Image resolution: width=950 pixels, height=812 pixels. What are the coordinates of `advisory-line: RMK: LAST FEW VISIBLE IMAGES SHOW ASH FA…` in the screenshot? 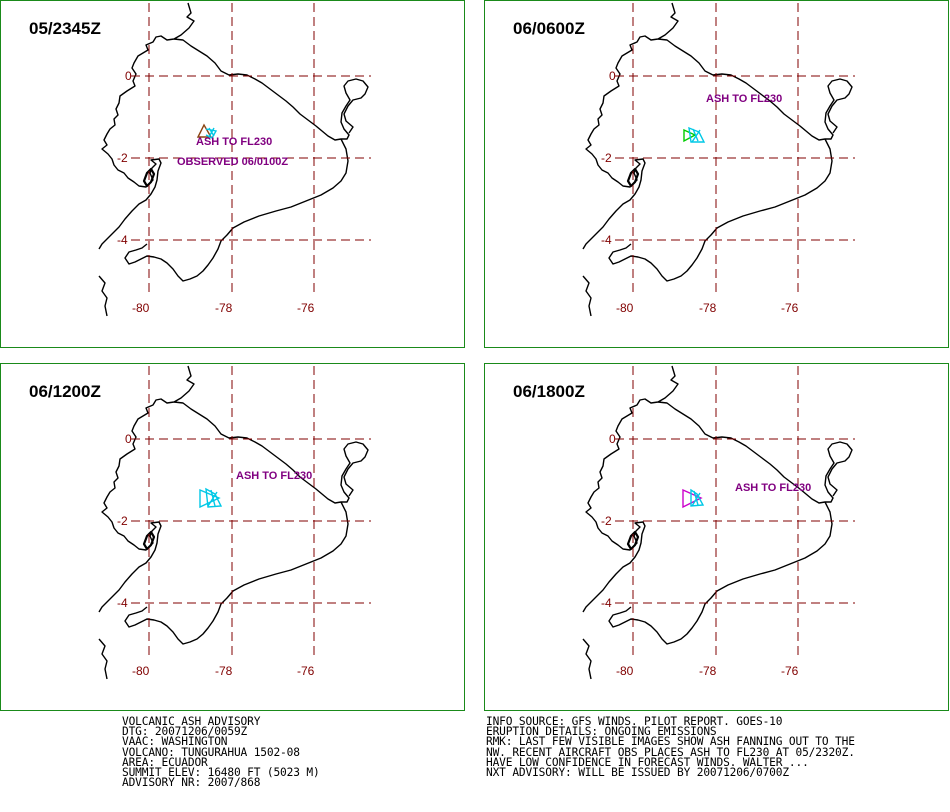 It's located at (670, 742).